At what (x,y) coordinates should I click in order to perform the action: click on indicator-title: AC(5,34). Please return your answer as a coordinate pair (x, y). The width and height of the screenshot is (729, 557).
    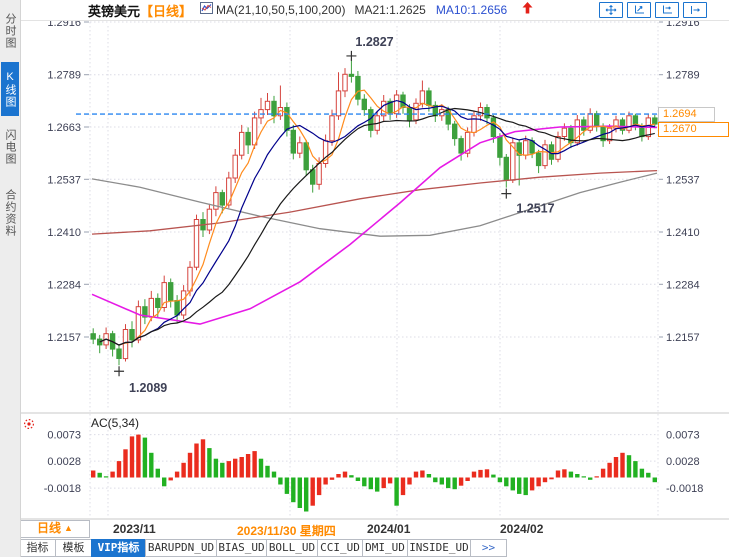
    Looking at the image, I should click on (115, 423).